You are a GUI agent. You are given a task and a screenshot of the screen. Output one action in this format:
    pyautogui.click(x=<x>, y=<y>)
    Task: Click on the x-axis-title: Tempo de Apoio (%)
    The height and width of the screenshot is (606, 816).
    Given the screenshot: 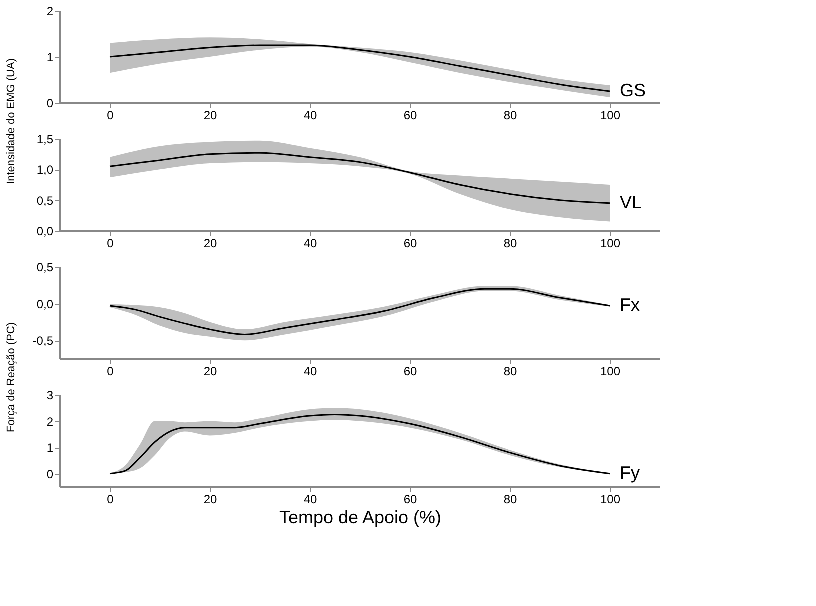 What is the action you would take?
    pyautogui.click(x=360, y=518)
    